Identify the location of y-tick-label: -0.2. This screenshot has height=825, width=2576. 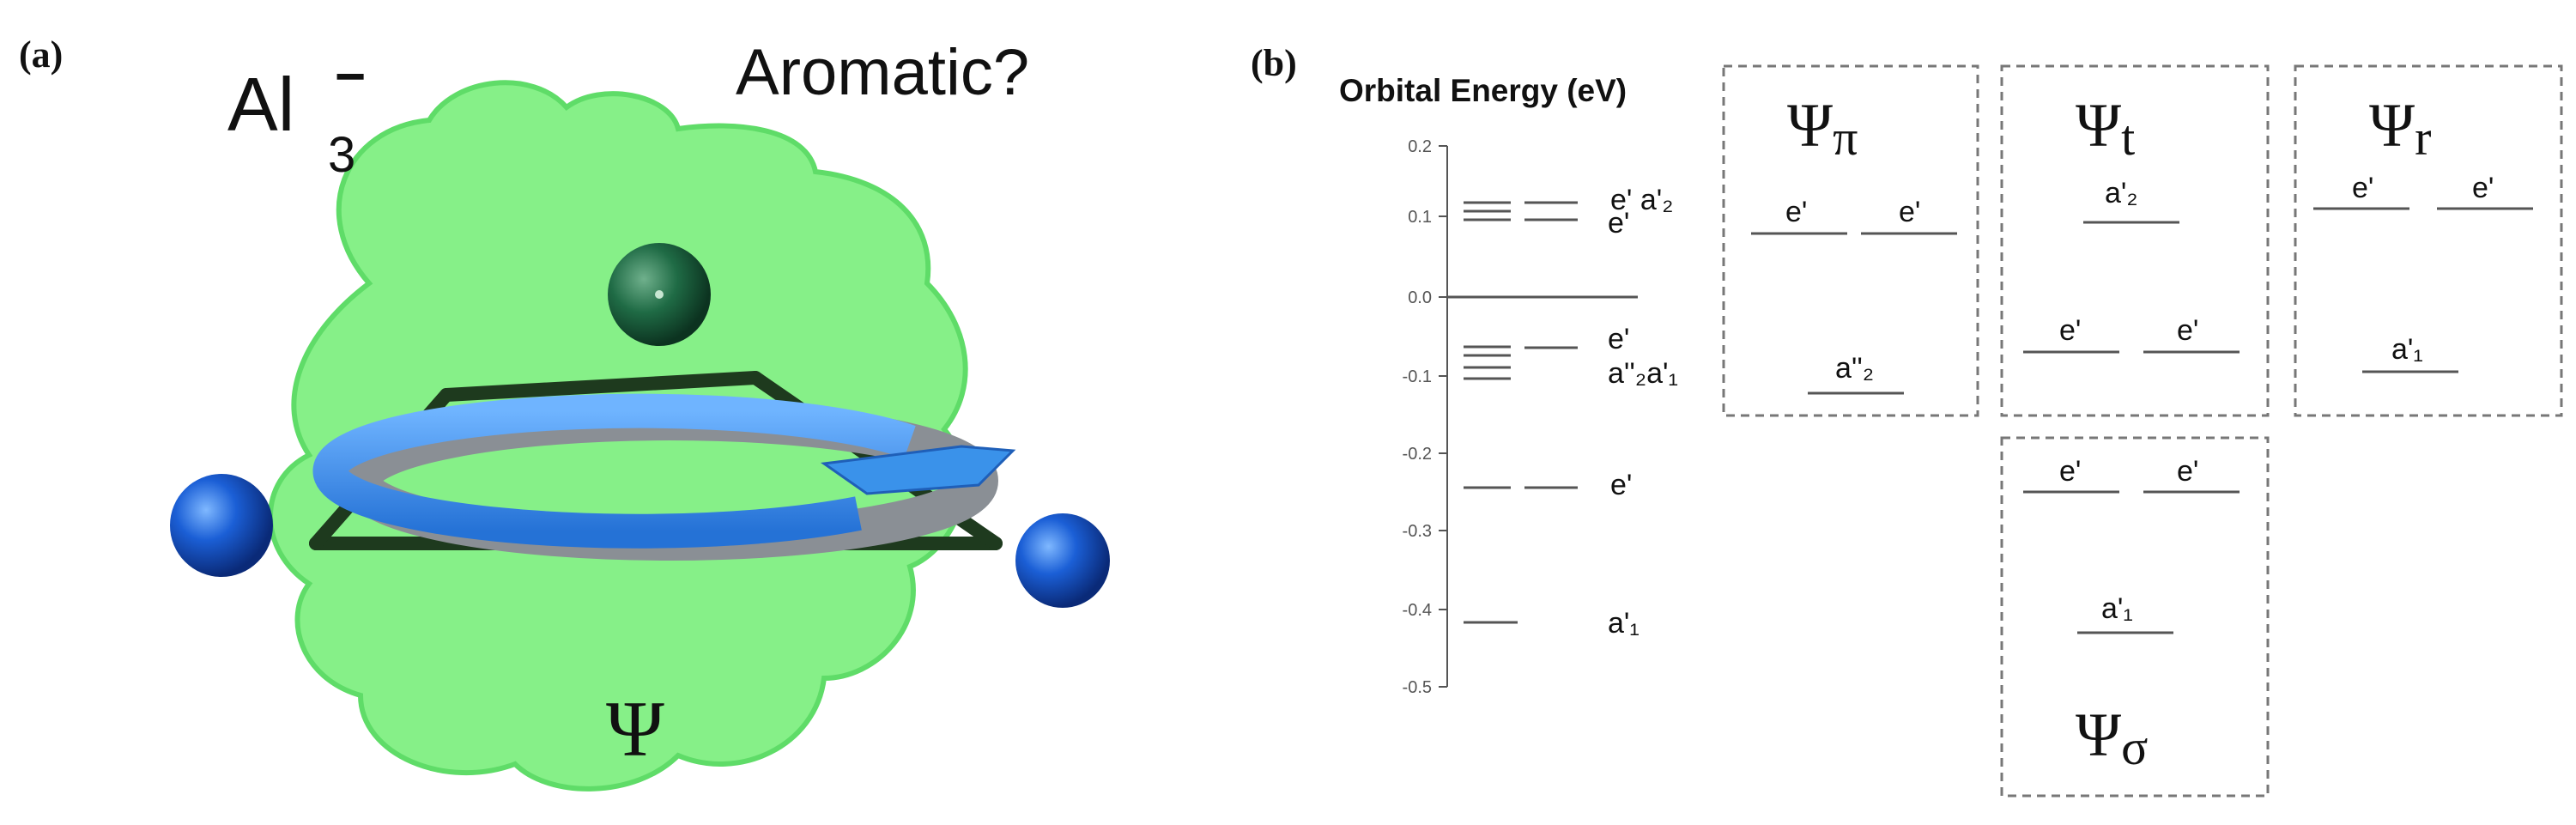
(1417, 454).